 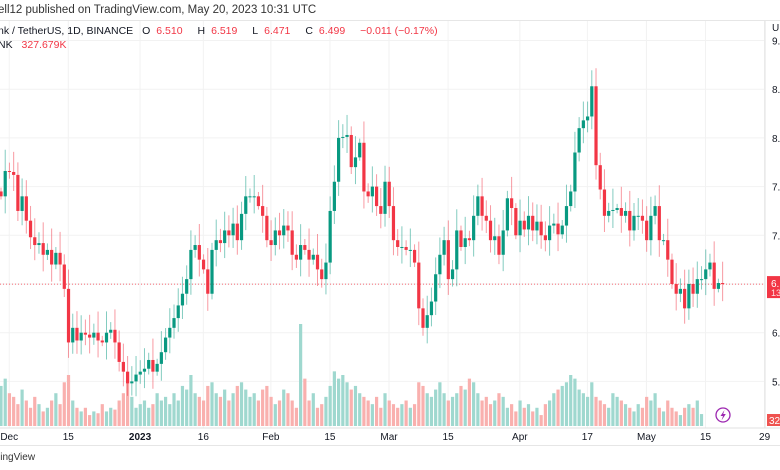 What do you see at coordinates (775, 284) in the screenshot?
I see `current-price-label: 6.` at bounding box center [775, 284].